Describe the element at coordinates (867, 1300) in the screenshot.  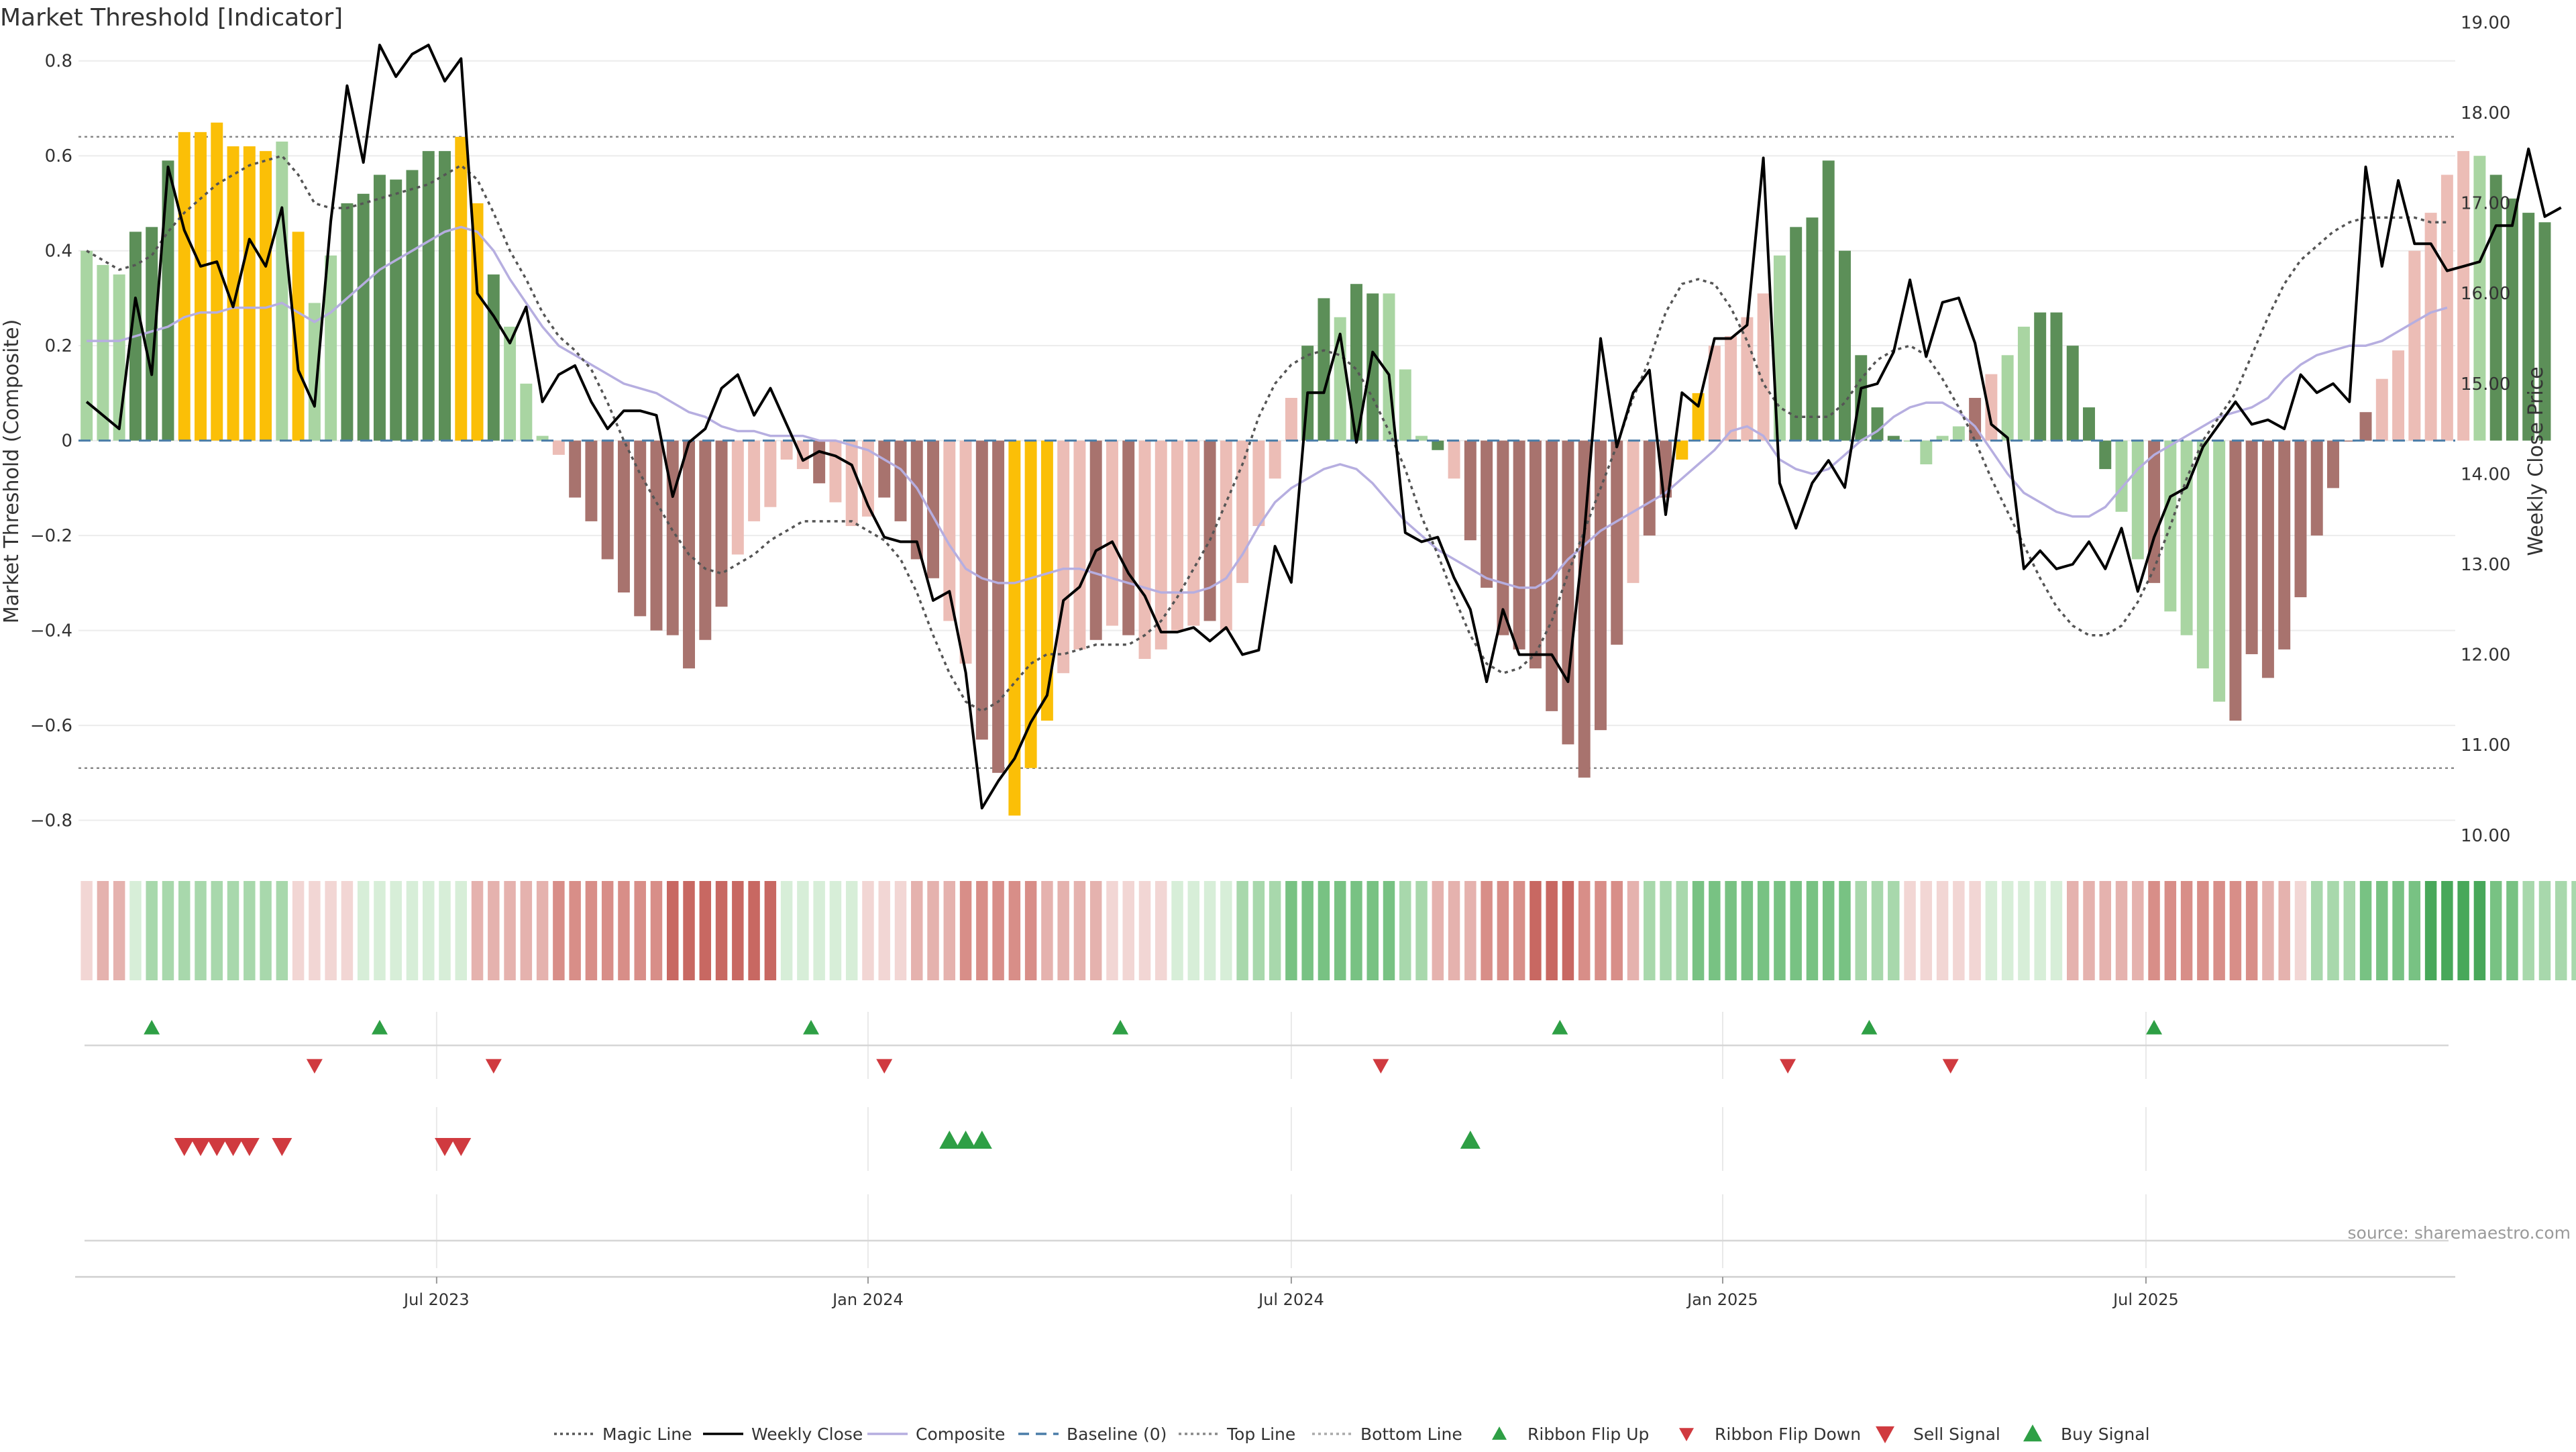
I see `x-tick-label: Jan 2024` at that location.